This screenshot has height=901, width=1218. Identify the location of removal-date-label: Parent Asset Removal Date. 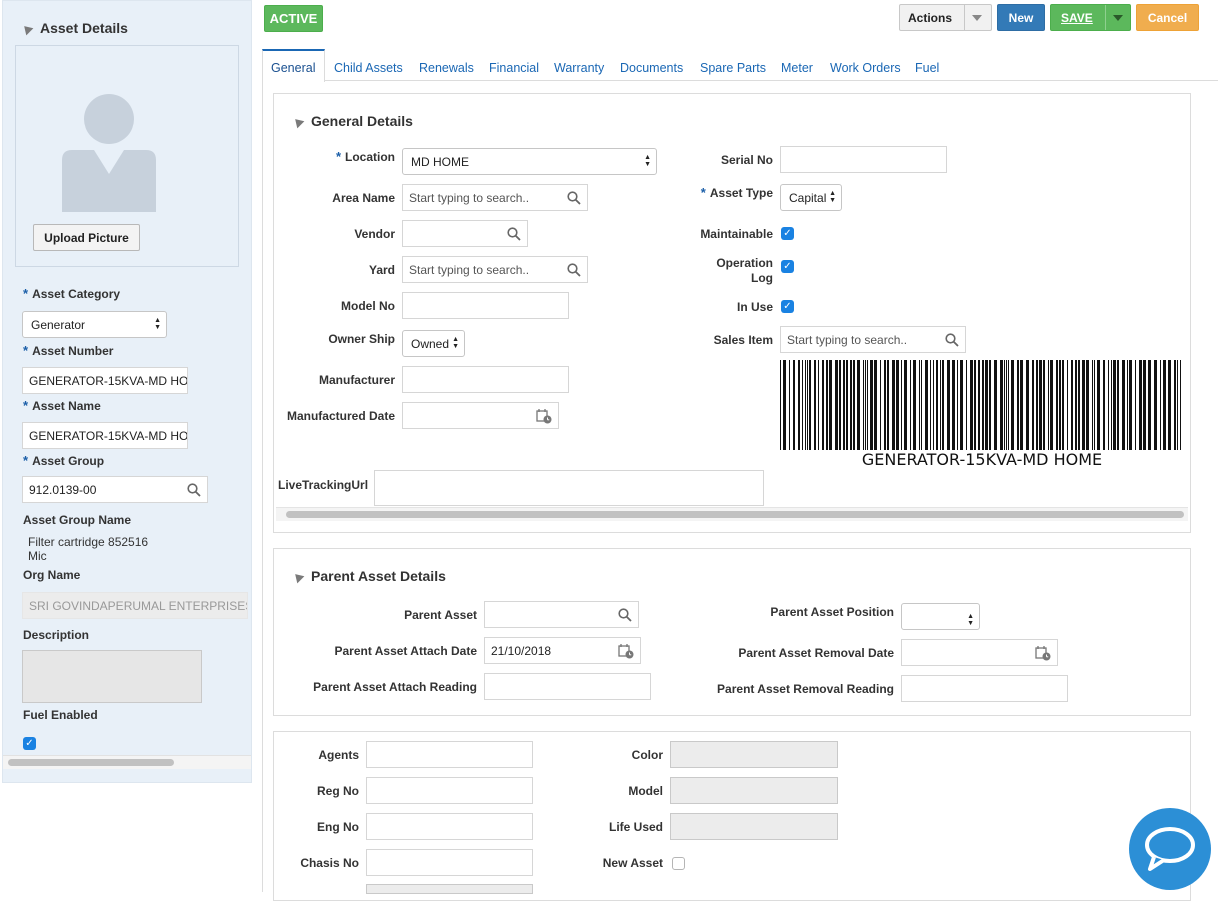
(816, 653).